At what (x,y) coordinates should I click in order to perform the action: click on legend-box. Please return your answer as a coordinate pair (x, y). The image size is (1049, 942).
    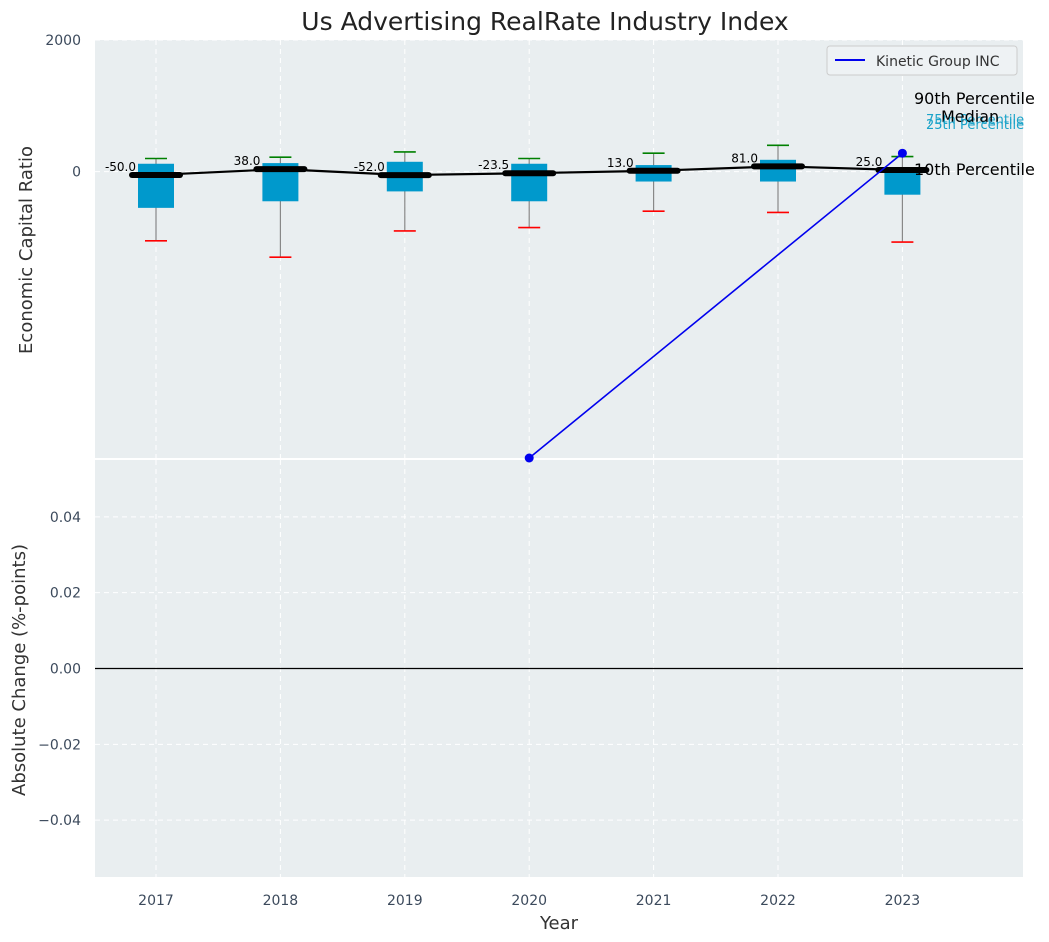
    Looking at the image, I should click on (922, 60).